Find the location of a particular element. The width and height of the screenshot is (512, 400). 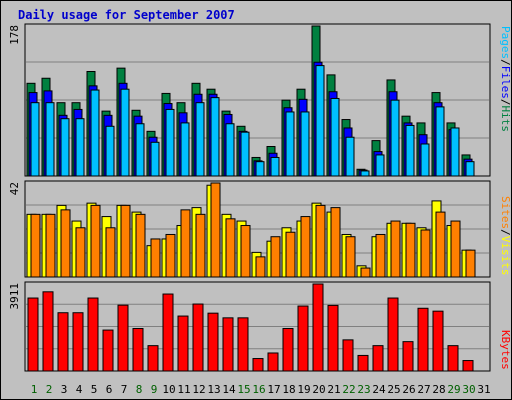

kbytes-legend-part: KBytes is located at coordinates (505, 350).